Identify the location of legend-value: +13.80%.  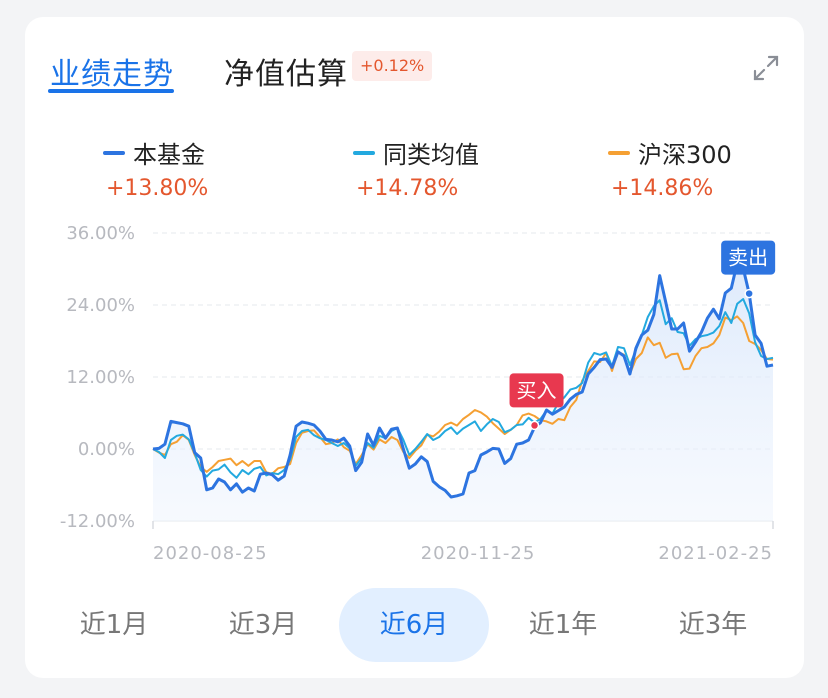
(157, 188).